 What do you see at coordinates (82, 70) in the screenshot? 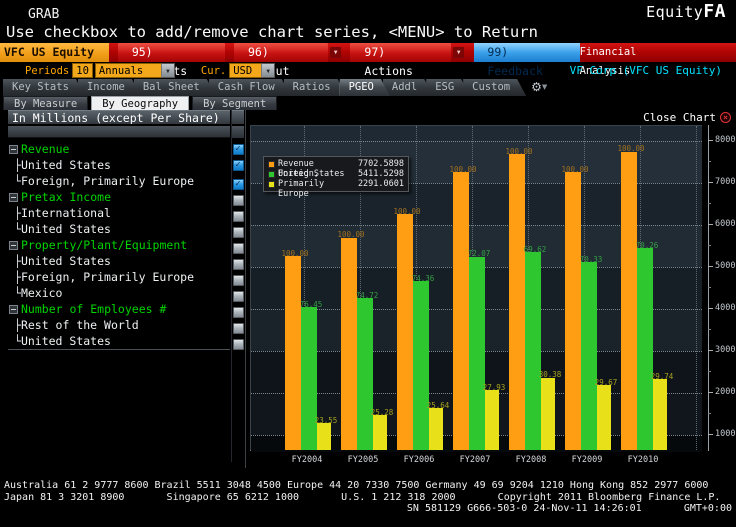
I see `periods-input: 10` at bounding box center [82, 70].